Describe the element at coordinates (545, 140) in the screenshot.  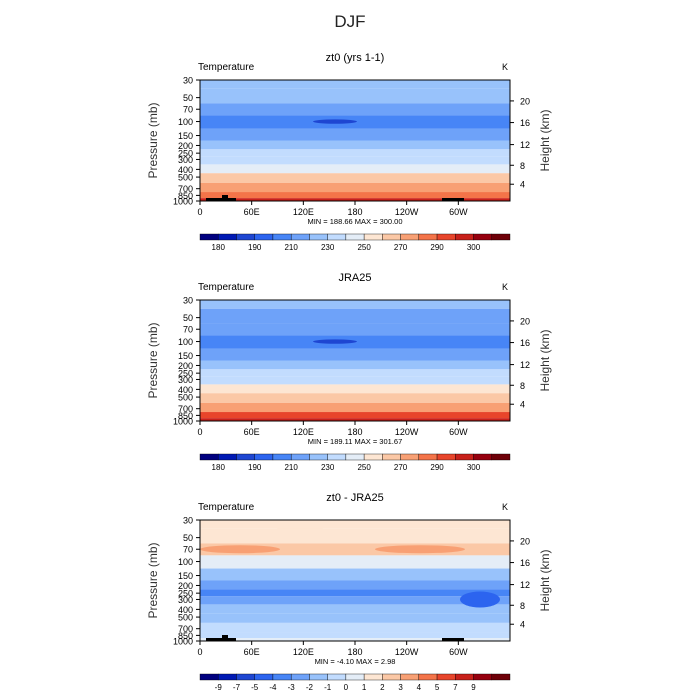
I see `y2-axis-label: Height (km)` at that location.